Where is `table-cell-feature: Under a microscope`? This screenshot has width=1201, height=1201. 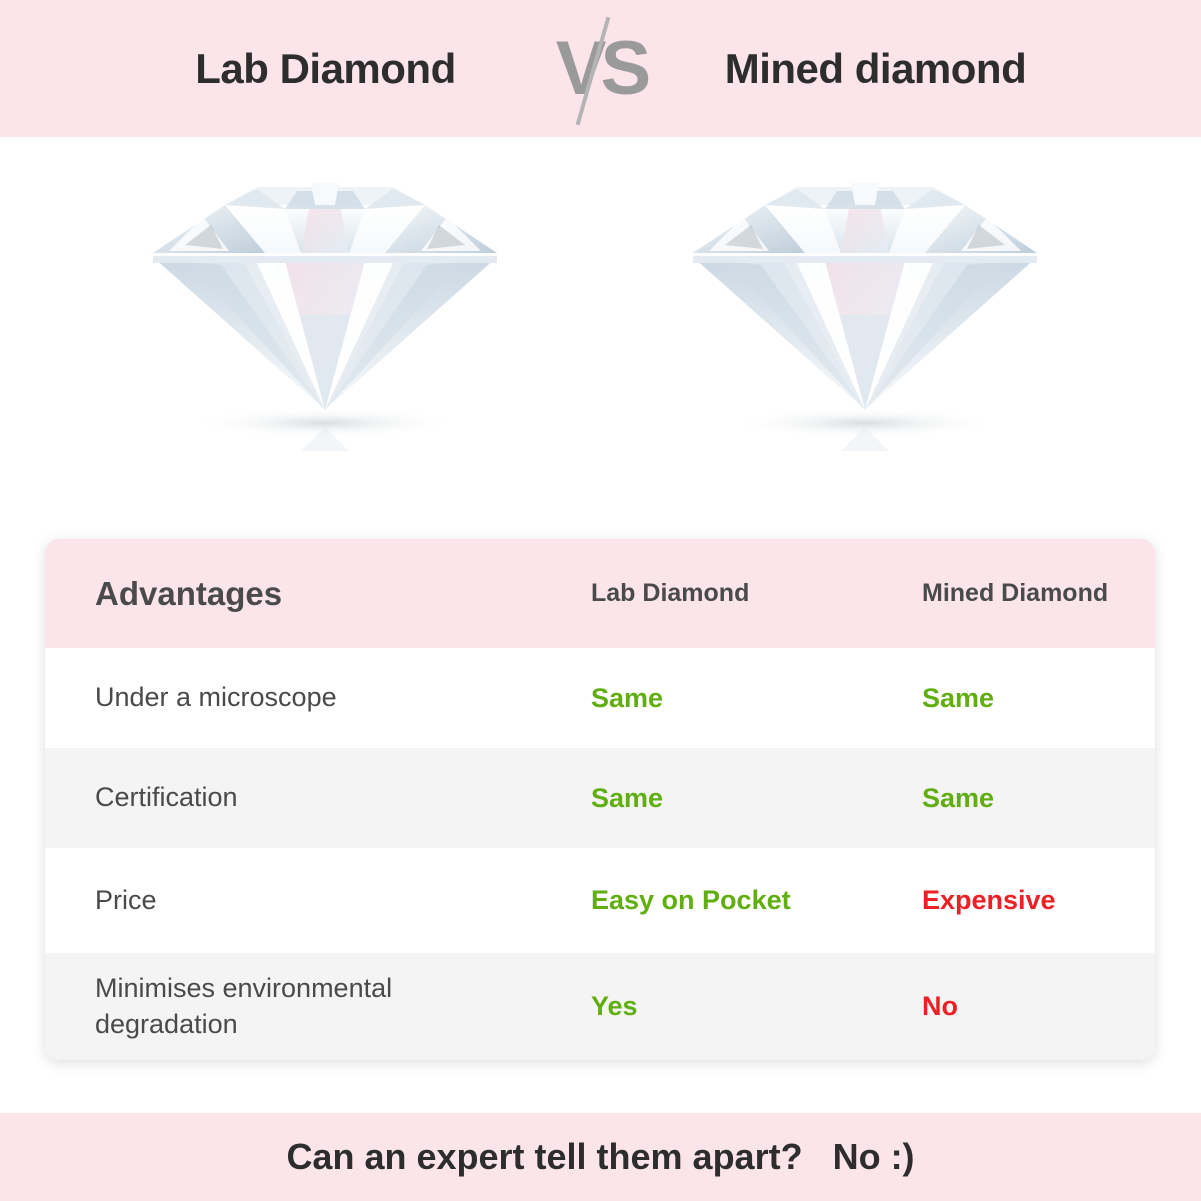 table-cell-feature: Under a microscope is located at coordinates (293, 698).